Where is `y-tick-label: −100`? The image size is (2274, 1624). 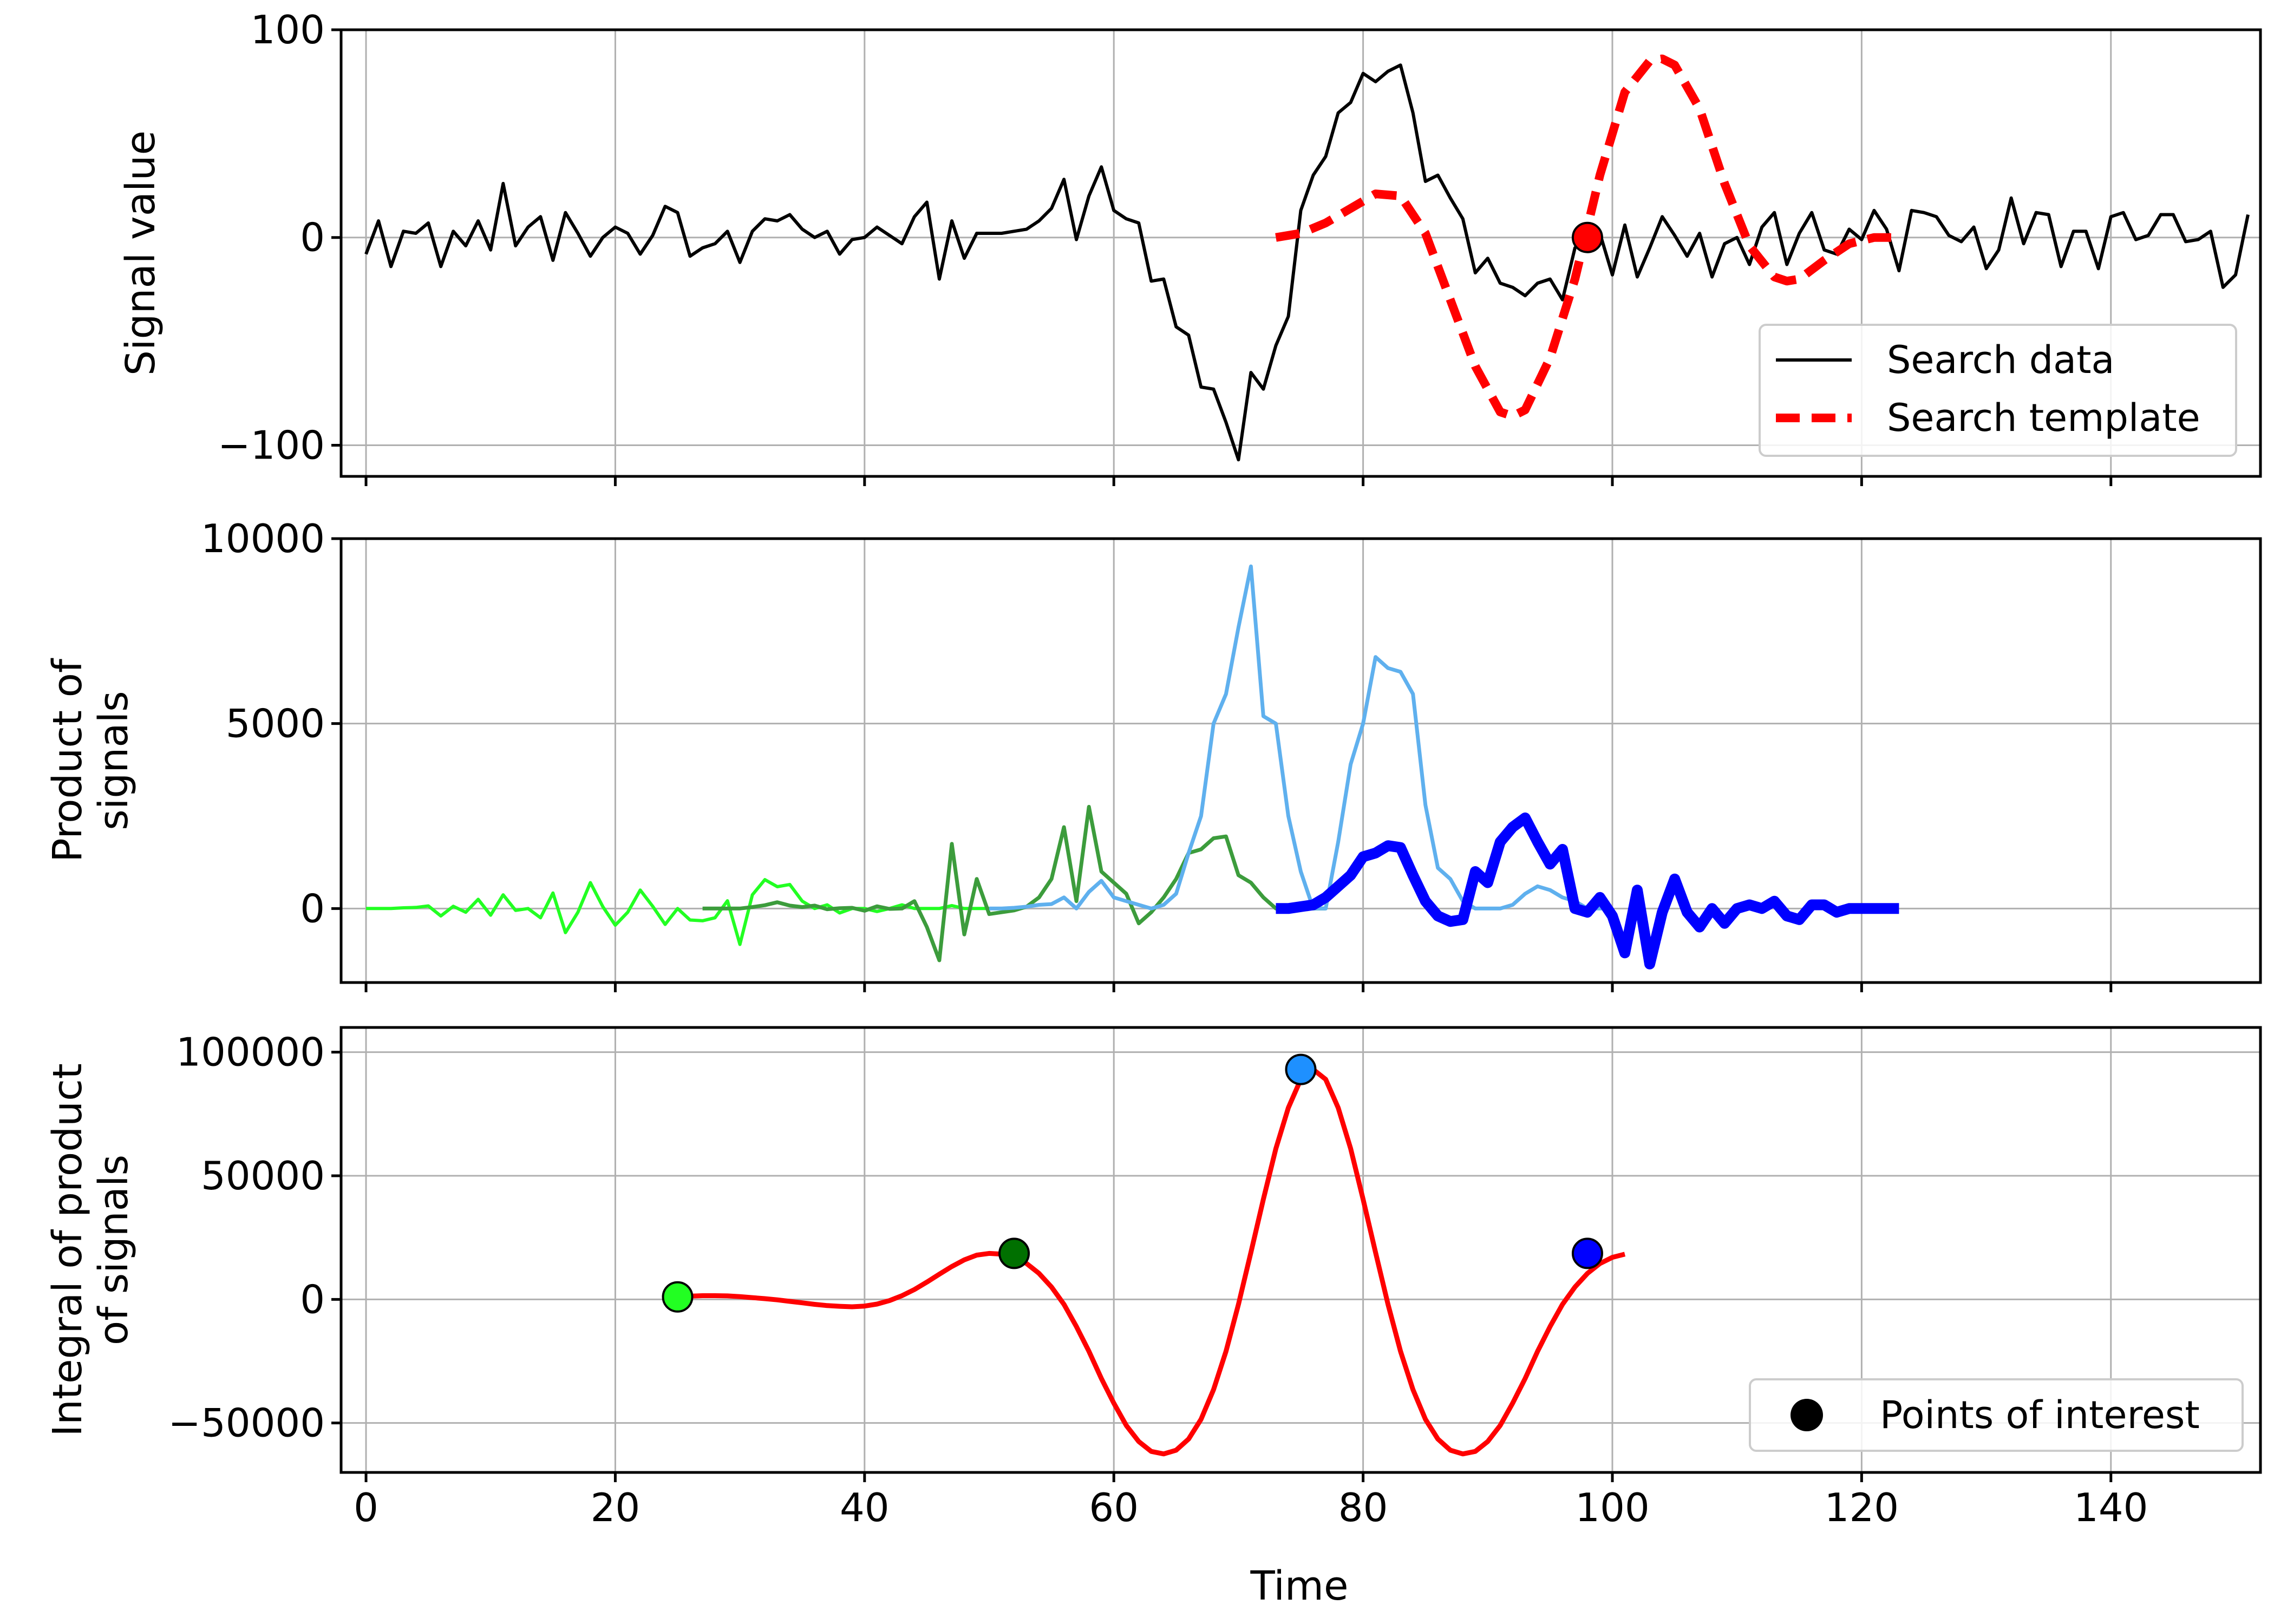
y-tick-label: −100 is located at coordinates (272, 445).